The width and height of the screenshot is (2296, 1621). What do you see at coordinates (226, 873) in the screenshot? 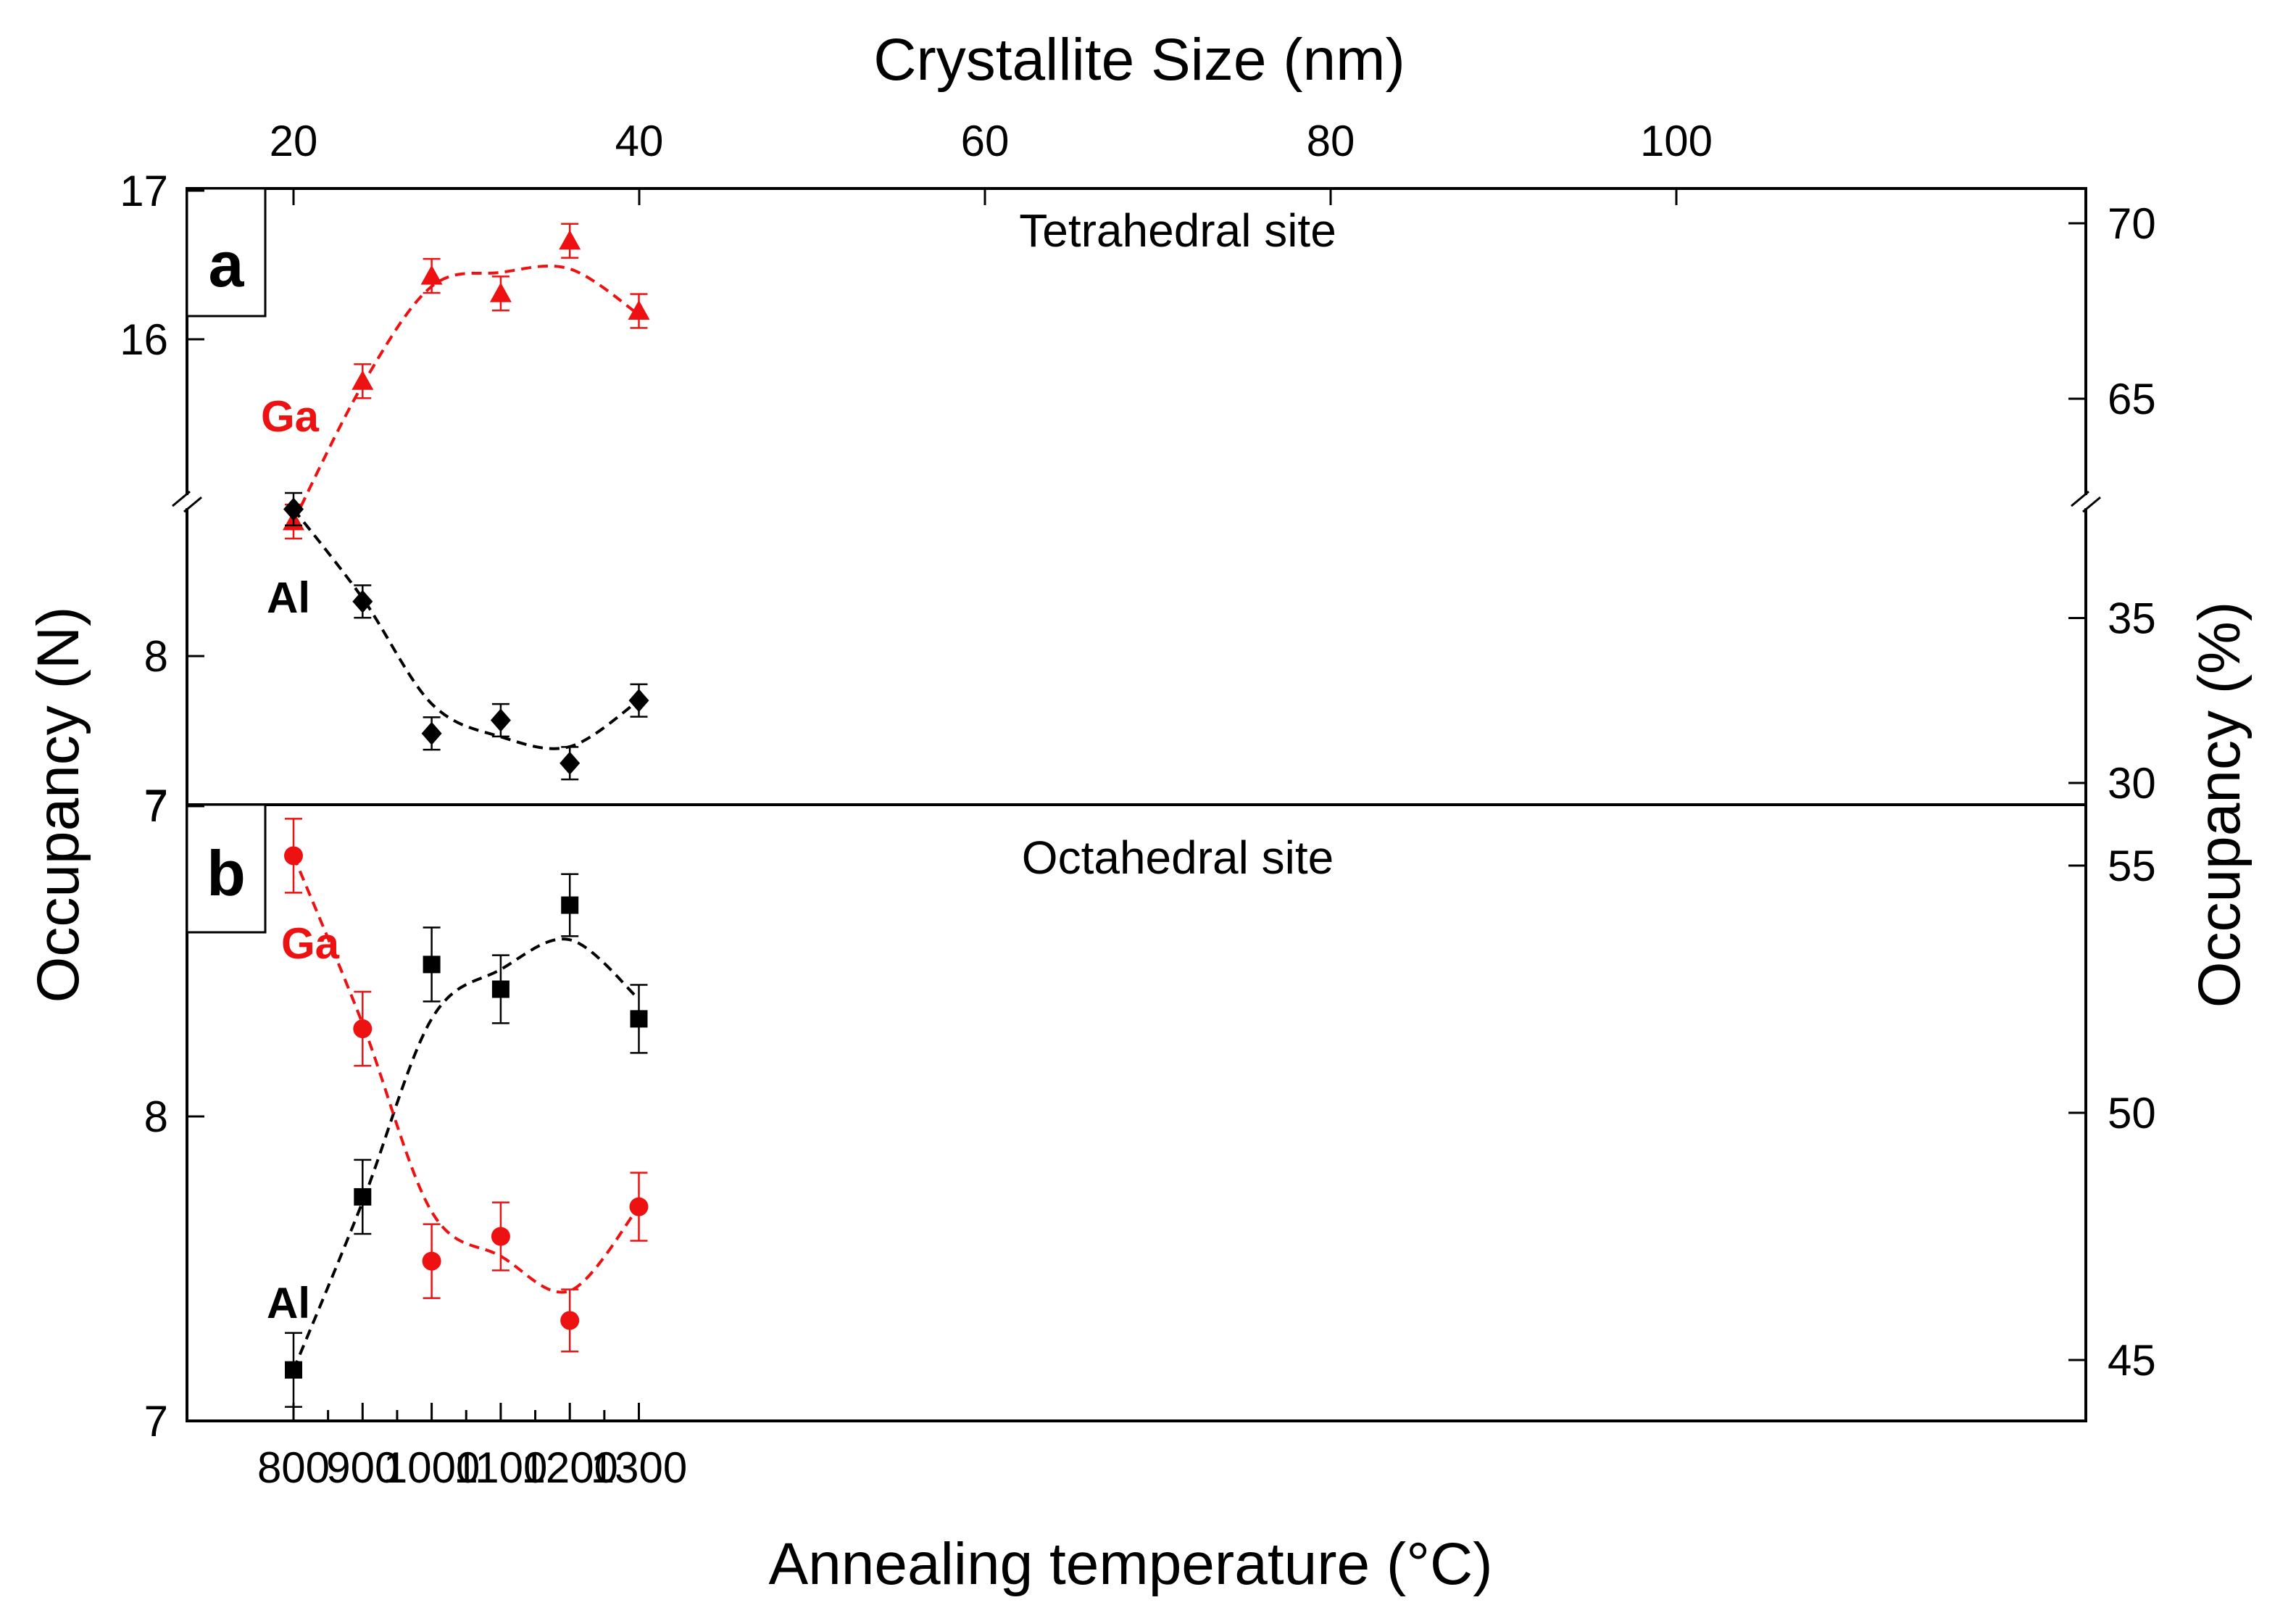
I see `panel-b-letter: b` at bounding box center [226, 873].